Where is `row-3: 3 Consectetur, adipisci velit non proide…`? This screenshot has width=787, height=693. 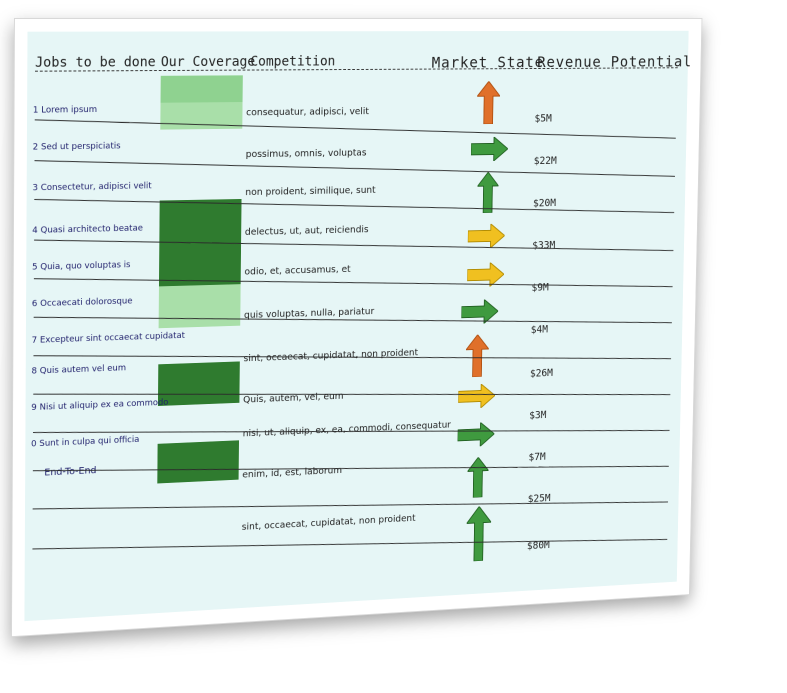
row-3: 3 Consectetur, adipisci velit non proide… is located at coordinates (357, 31).